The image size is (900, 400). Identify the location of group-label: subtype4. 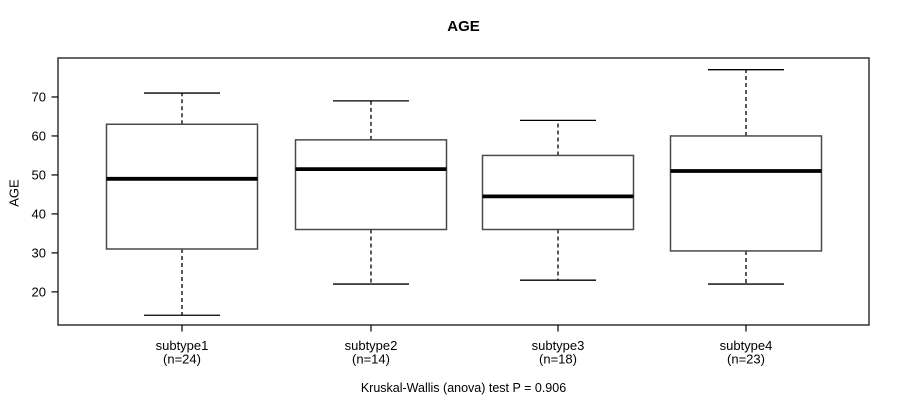
(746, 345).